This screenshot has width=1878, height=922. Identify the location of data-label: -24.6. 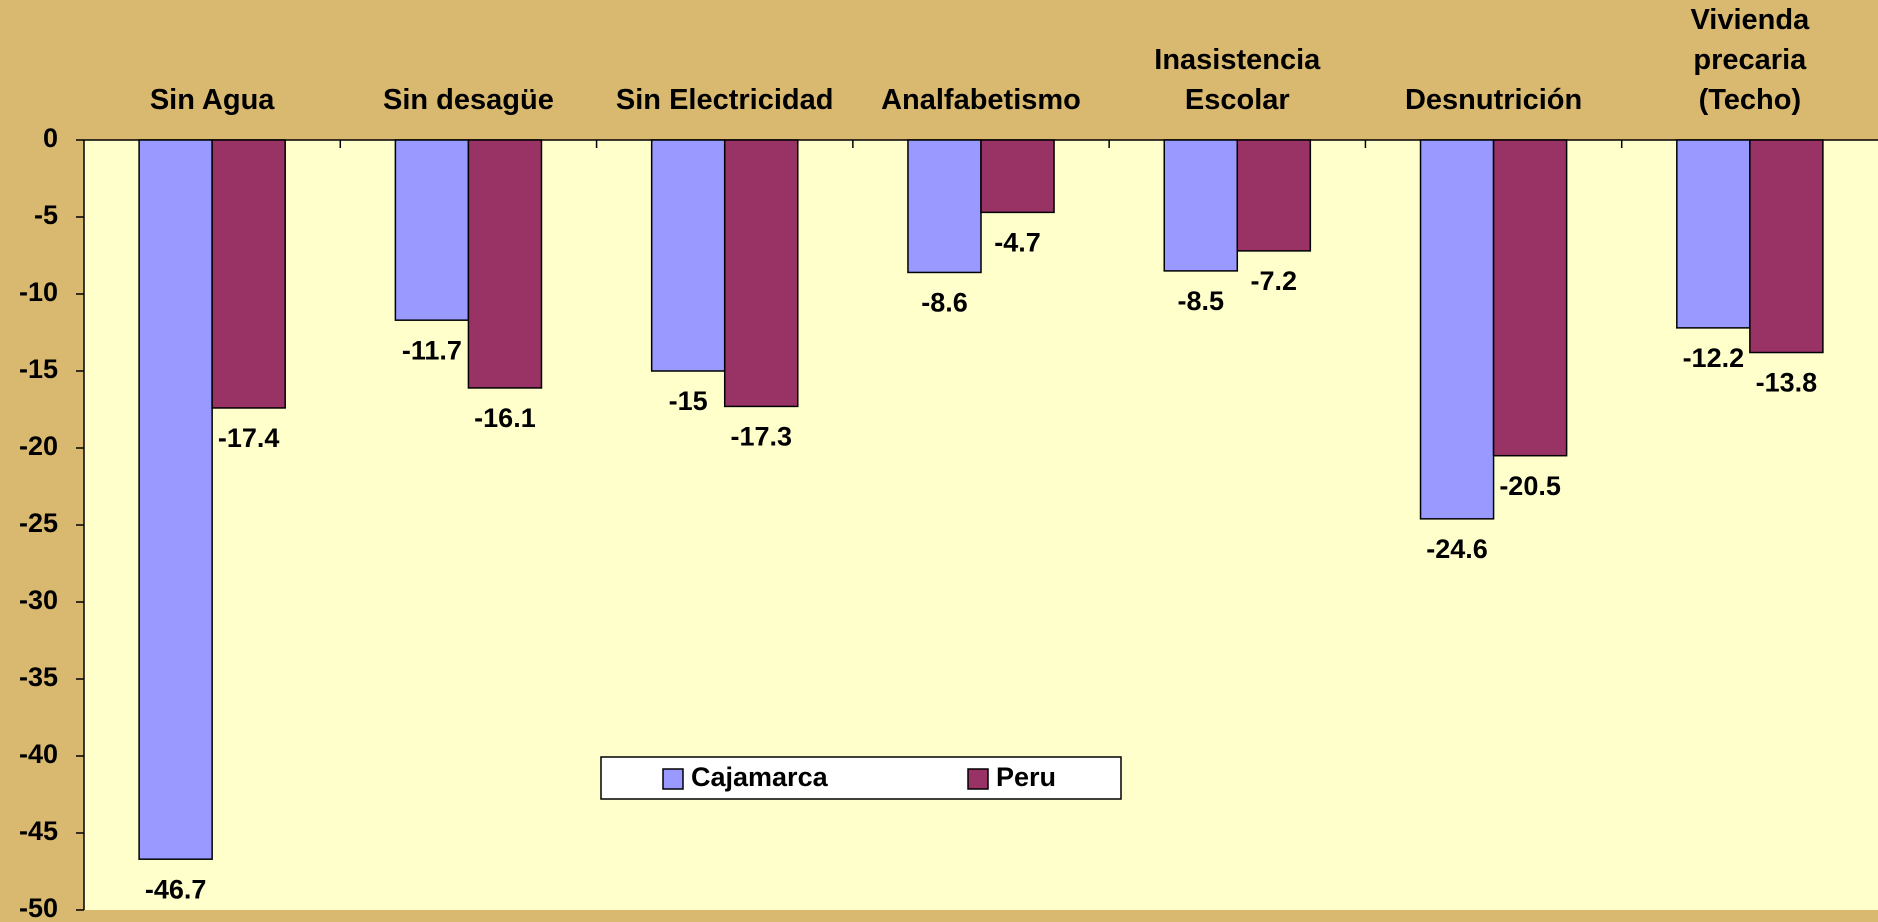
(1457, 549).